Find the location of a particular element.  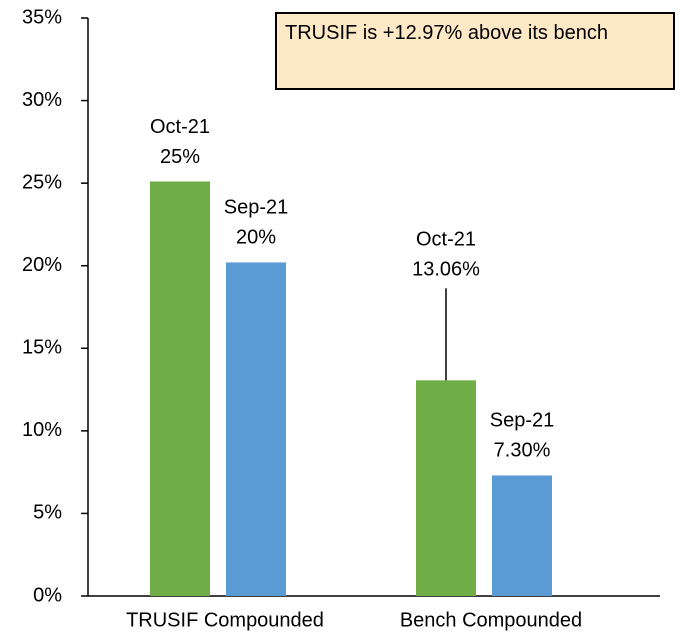

data-label: 13.06% is located at coordinates (446, 270).